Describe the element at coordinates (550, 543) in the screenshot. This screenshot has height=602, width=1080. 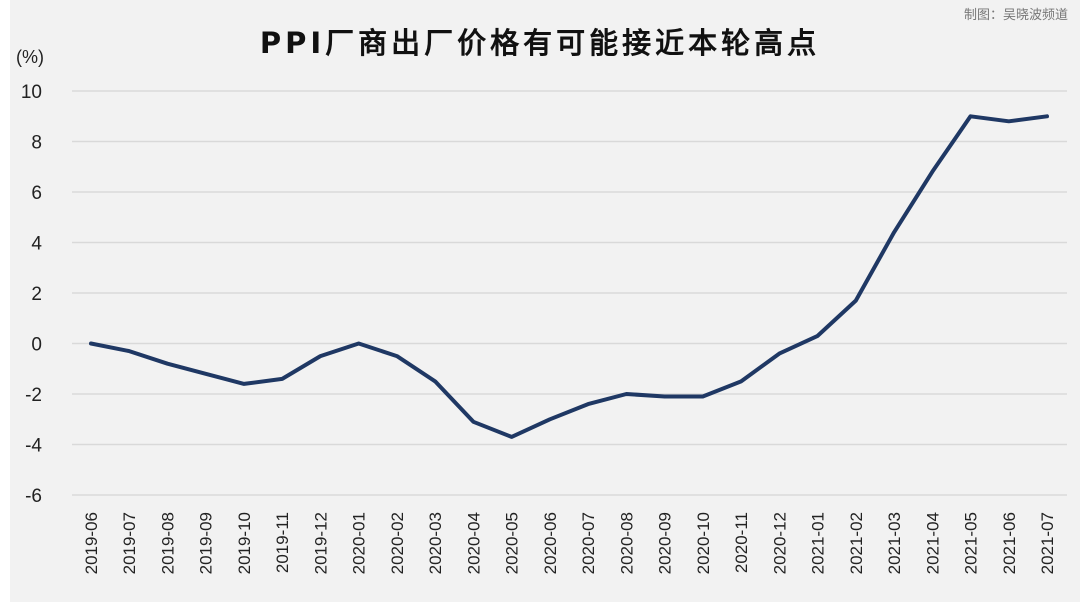
I see `x-tick-label: 2020-06` at that location.